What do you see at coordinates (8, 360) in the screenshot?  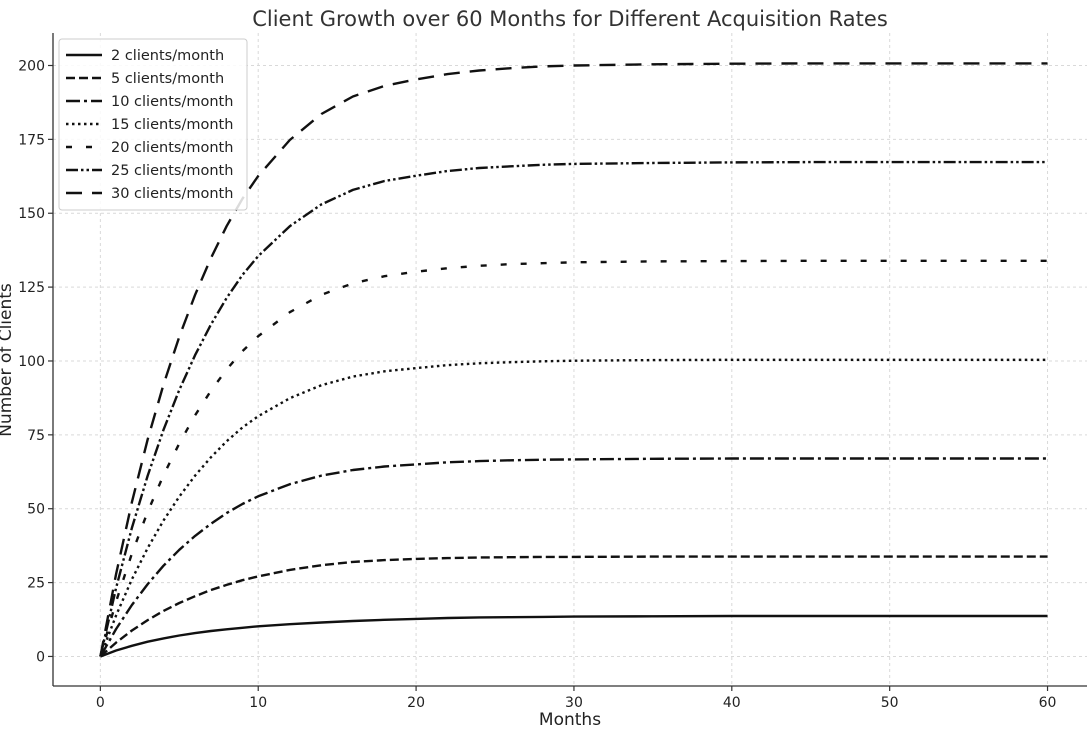 I see `y-axis-label: Number of Clients` at bounding box center [8, 360].